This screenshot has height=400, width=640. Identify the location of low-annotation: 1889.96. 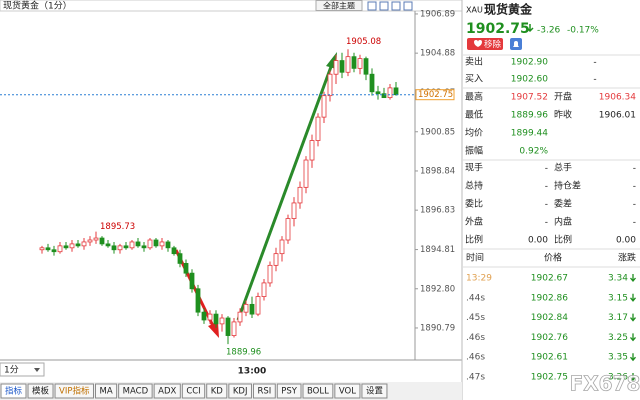
(243, 353).